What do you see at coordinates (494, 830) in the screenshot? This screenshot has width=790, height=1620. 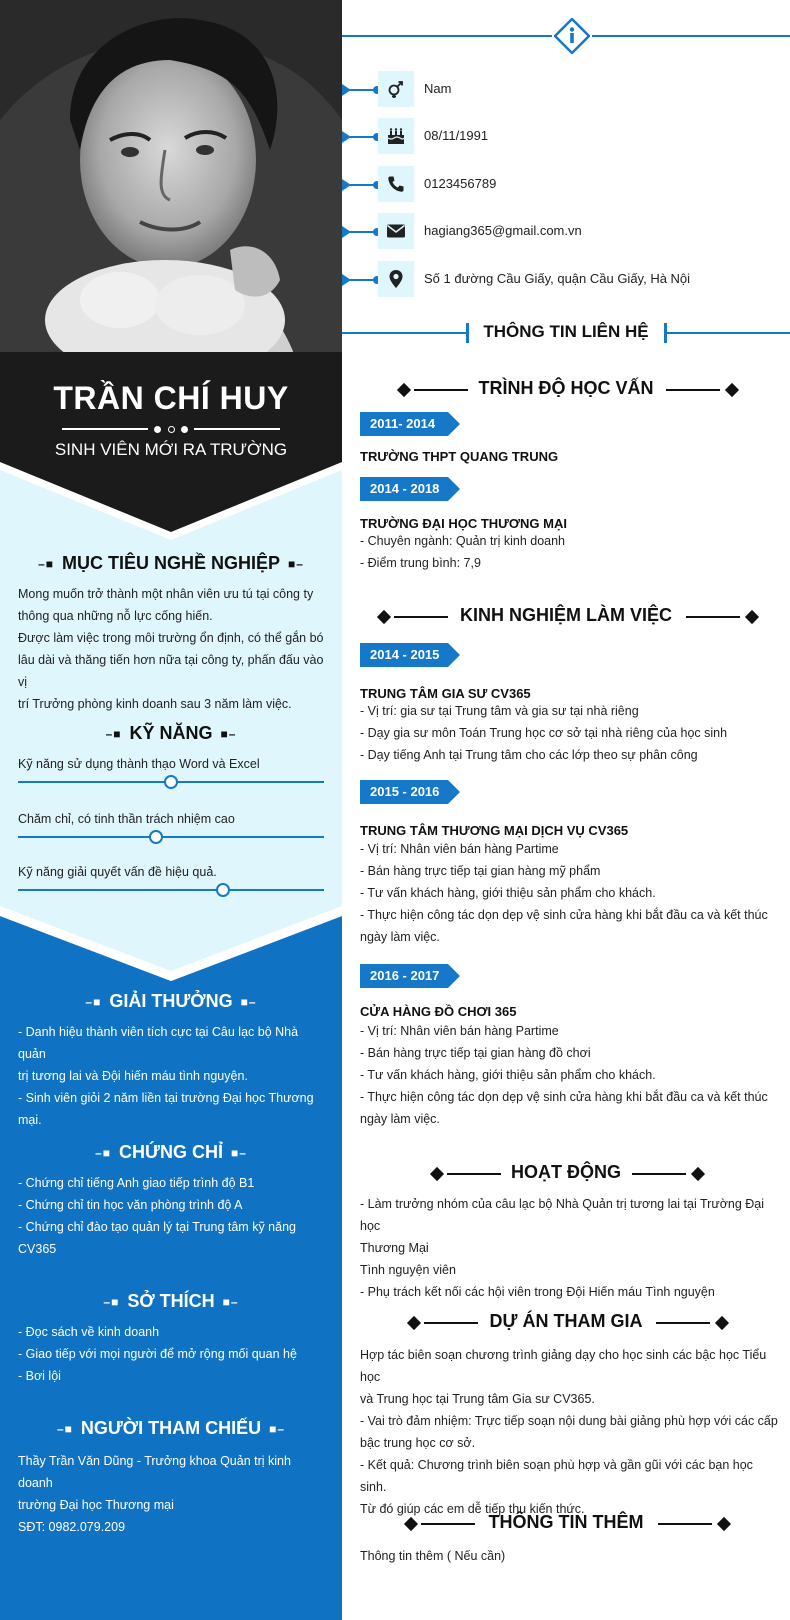 I see `experience-employer: TRUNG TÂM THƯƠNG MẠI DỊCH VỤ CV365` at bounding box center [494, 830].